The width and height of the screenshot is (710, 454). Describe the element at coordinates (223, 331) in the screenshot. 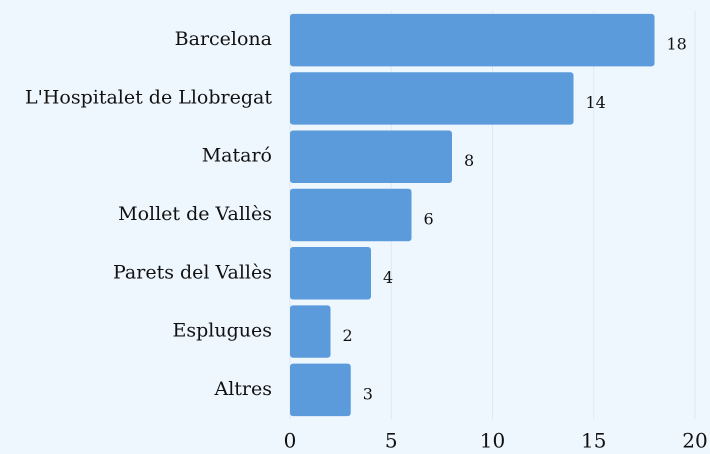

I see `y-tick-label: Esplugues` at that location.